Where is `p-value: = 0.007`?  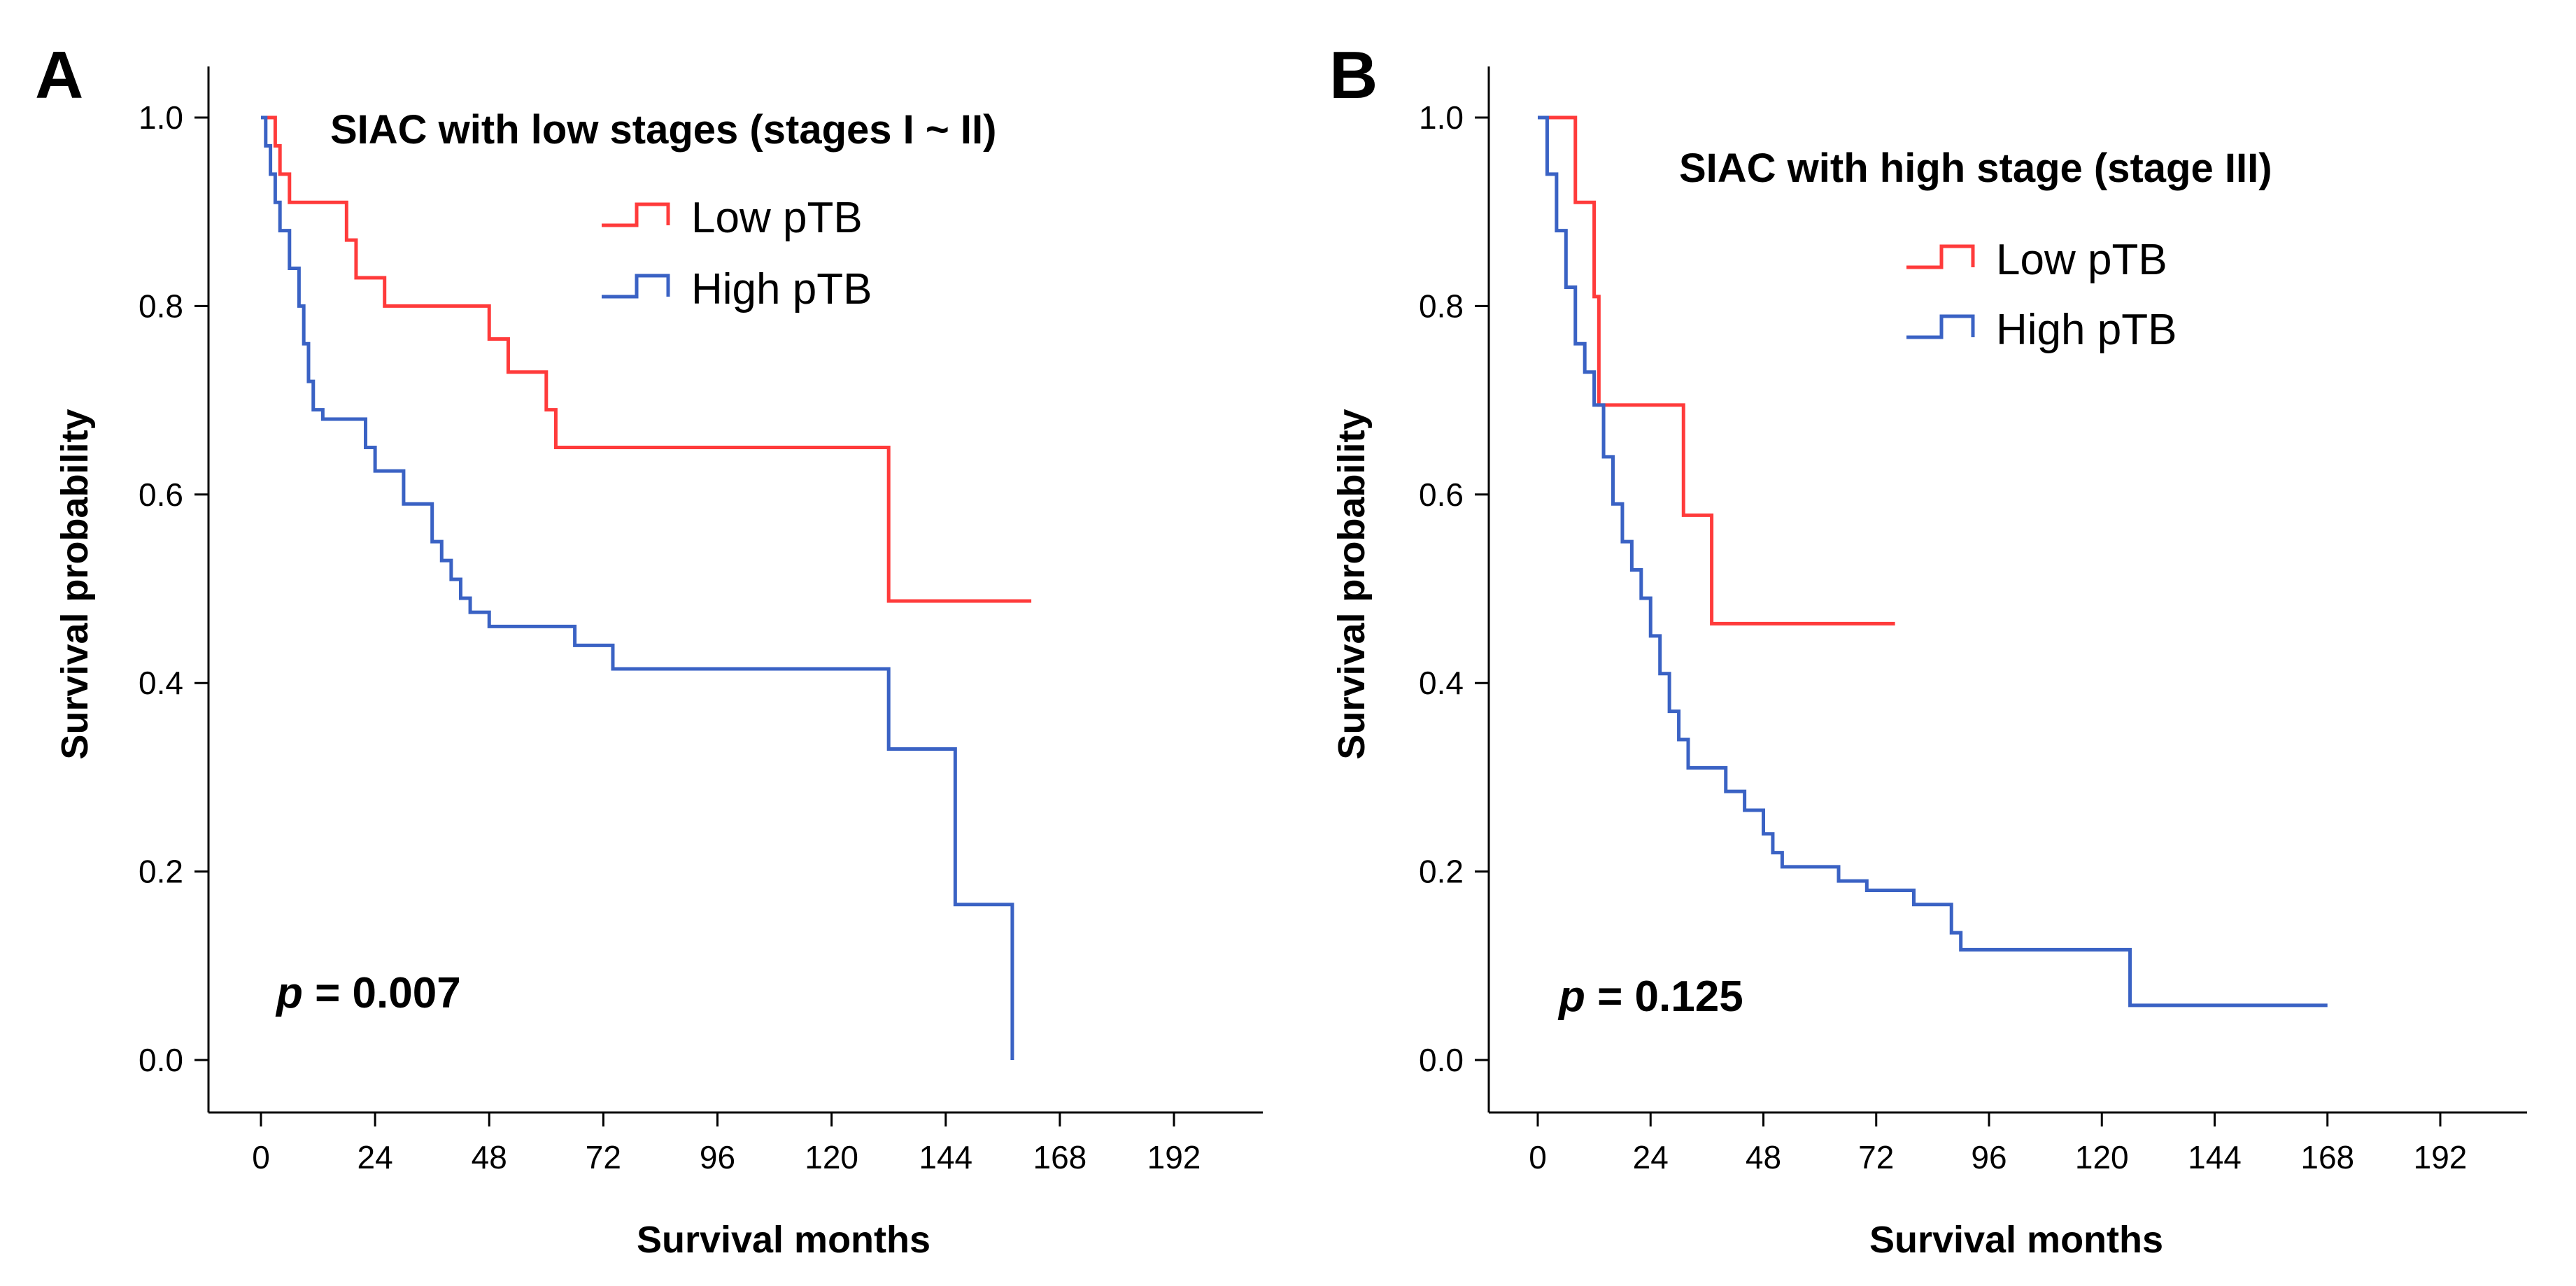 p-value: = 0.007 is located at coordinates (382, 993).